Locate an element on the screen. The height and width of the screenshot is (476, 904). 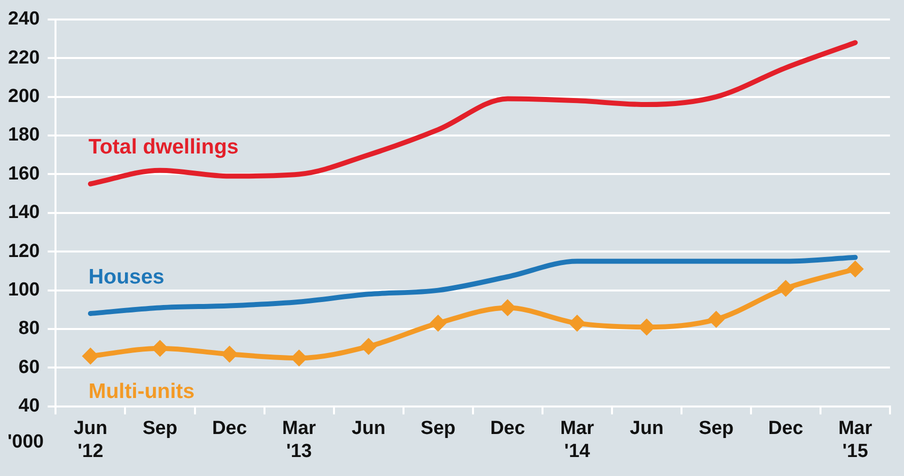
y-tick-label: 100 is located at coordinates (24, 290).